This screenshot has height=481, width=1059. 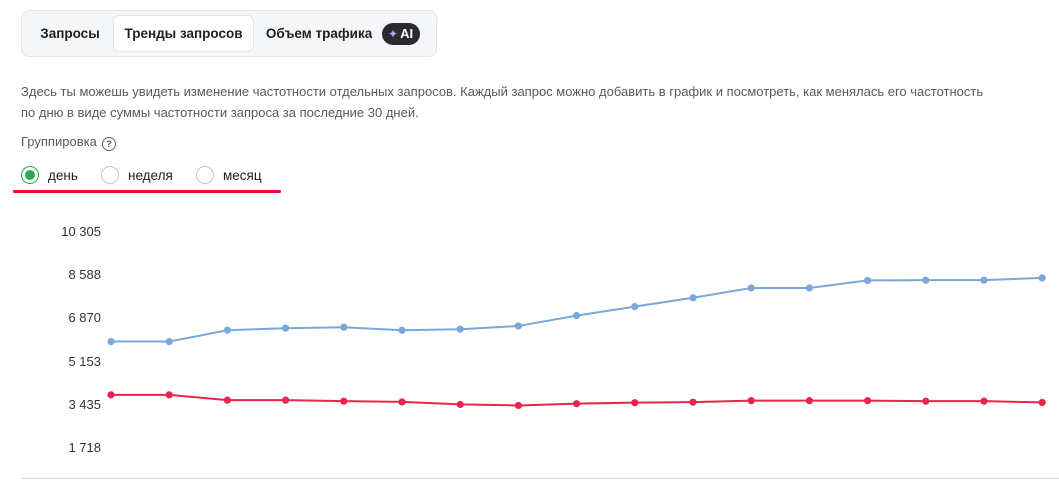 I want to click on tab-queries: Запросы, so click(x=70, y=33).